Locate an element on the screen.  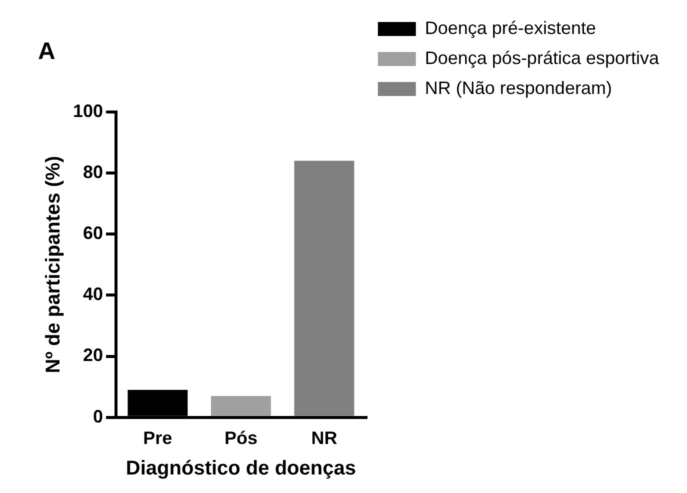
x-tick-label: Pre is located at coordinates (157, 438).